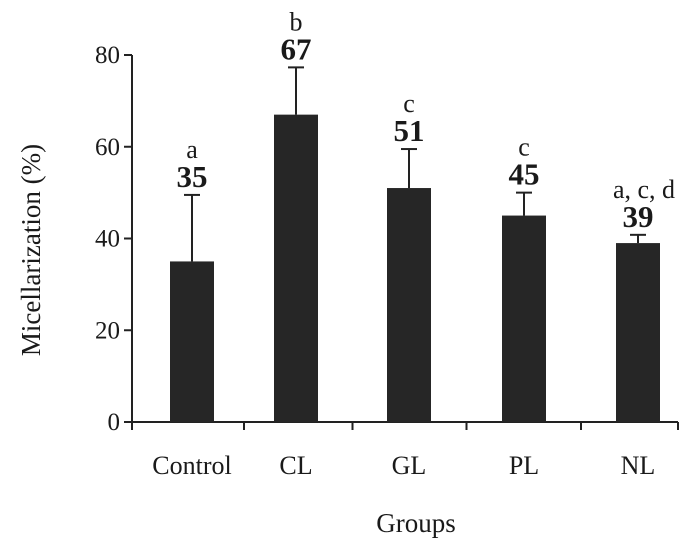 This screenshot has width=700, height=551. Describe the element at coordinates (296, 21) in the screenshot. I see `significance-label: b` at that location.